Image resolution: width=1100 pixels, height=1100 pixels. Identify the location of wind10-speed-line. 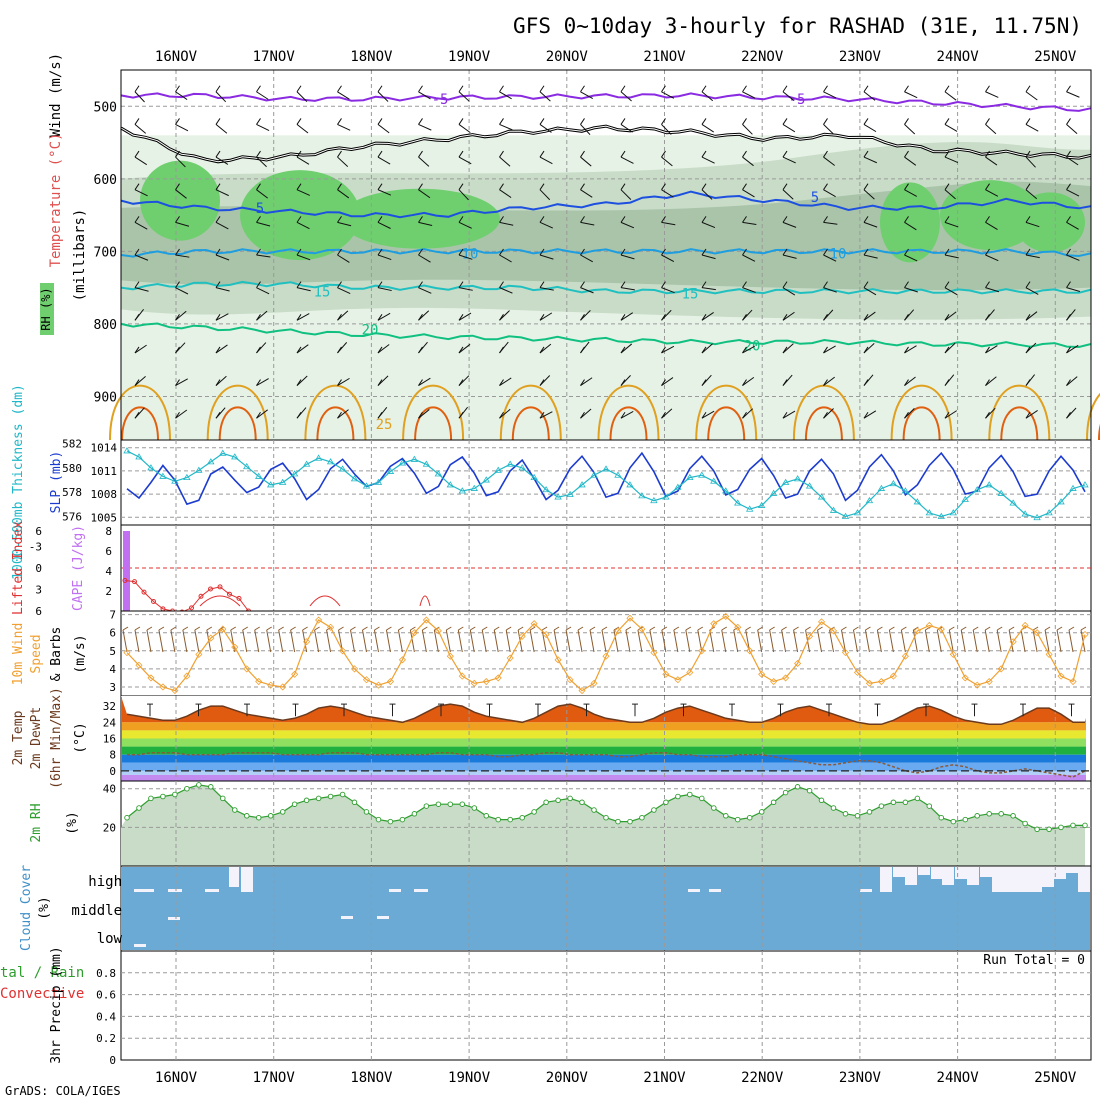
(606, 653).